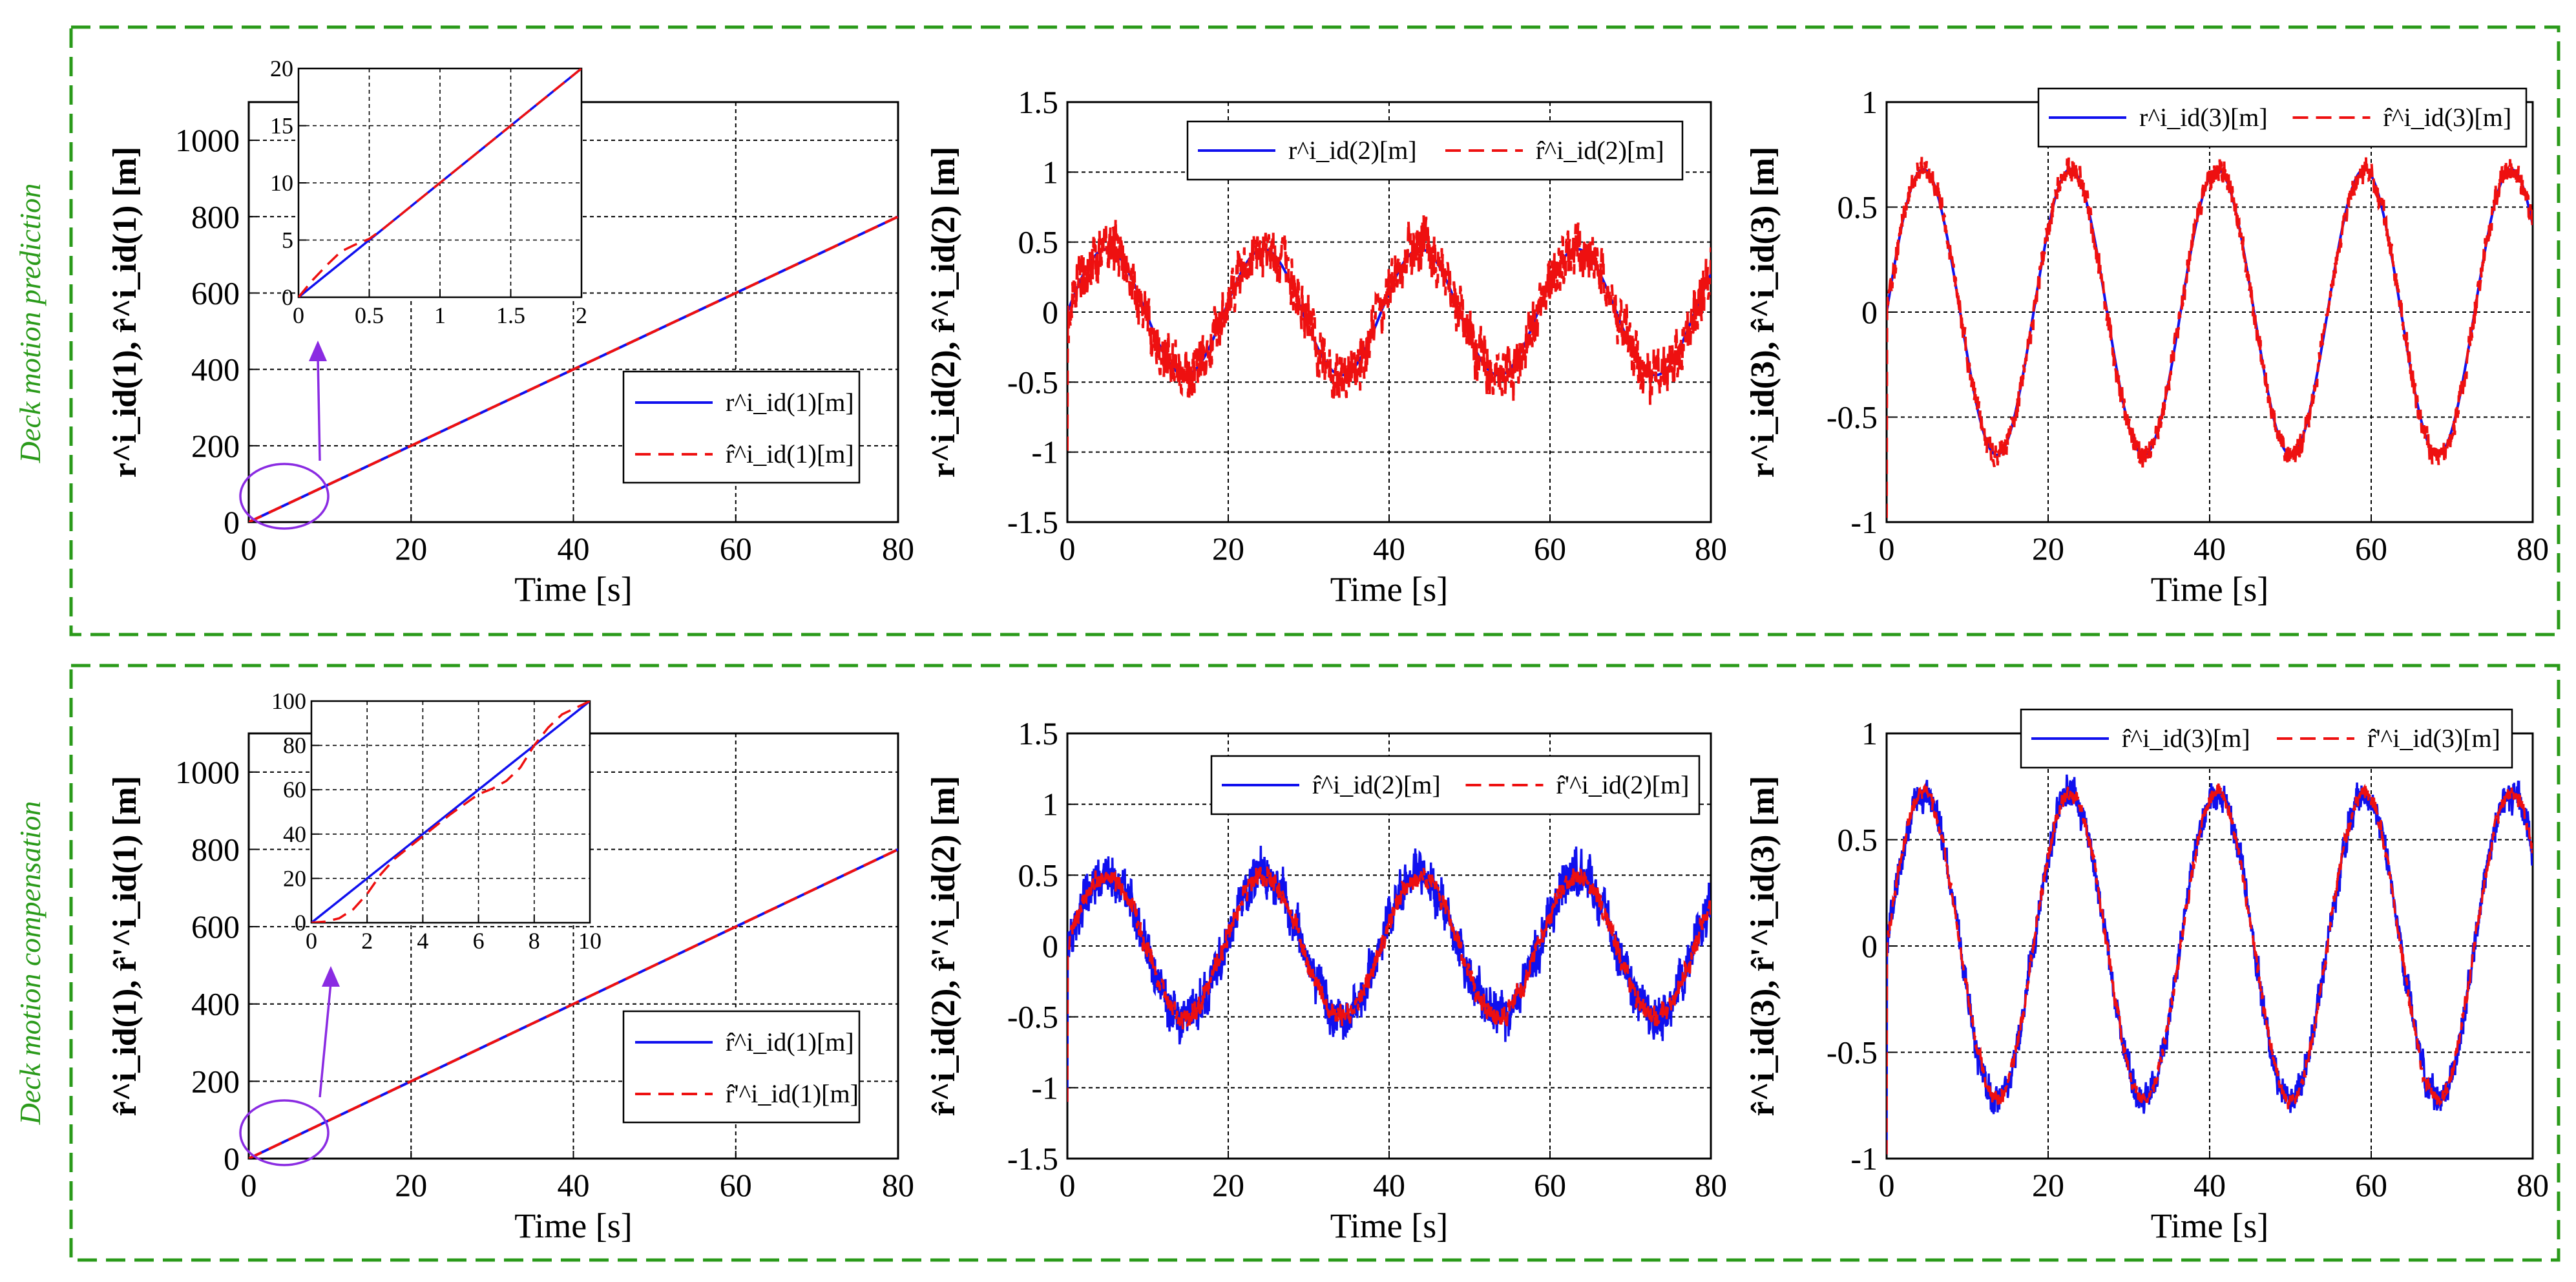 Image resolution: width=2576 pixels, height=1282 pixels. I want to click on legend-label: r̂^i_id(1)[m], so click(790, 1041).